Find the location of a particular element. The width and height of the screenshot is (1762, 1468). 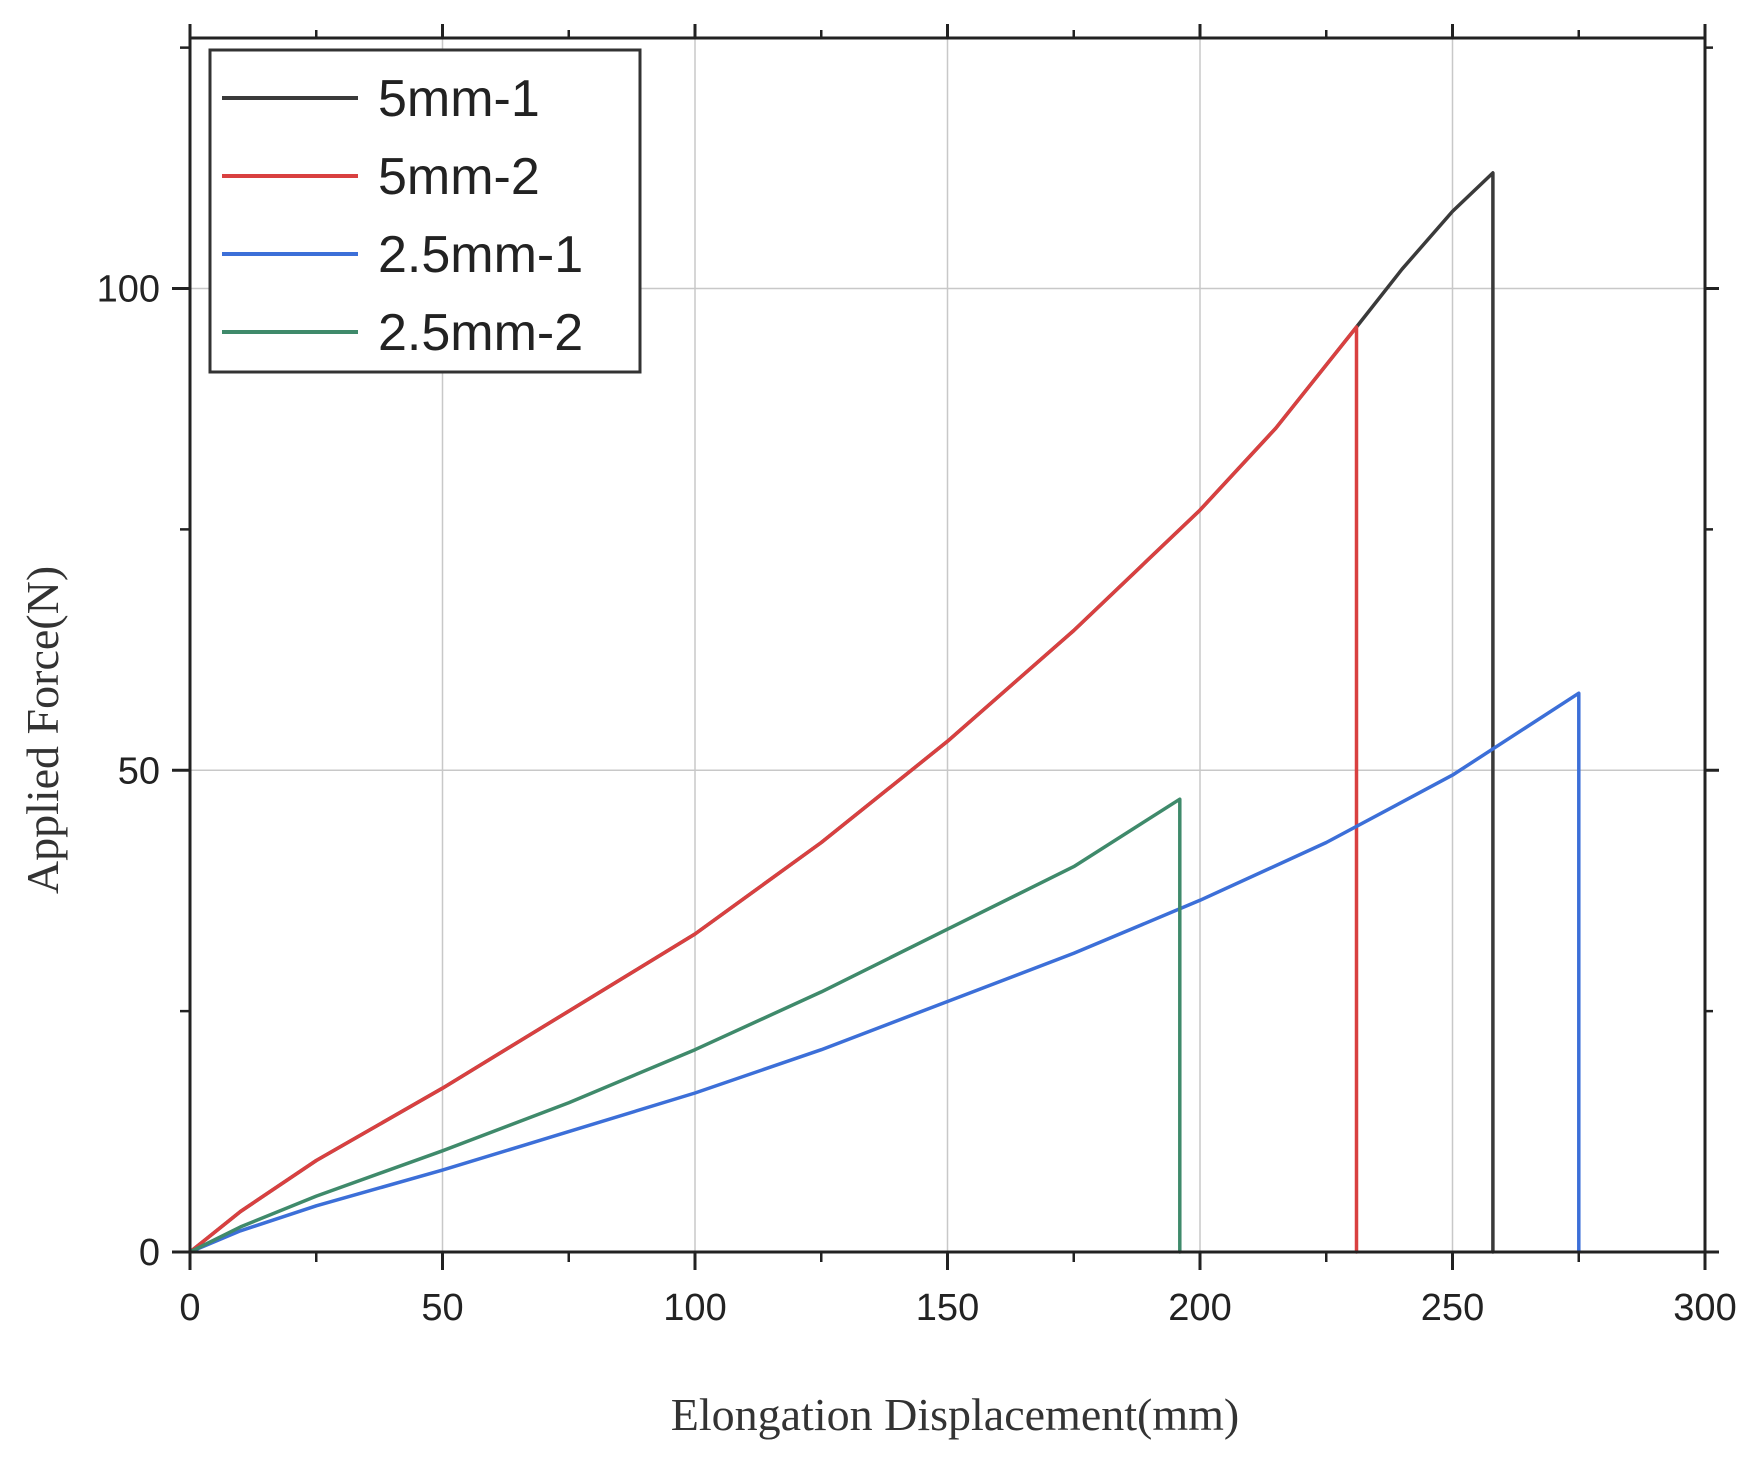

x-tick-label: 50 is located at coordinates (442, 1308).